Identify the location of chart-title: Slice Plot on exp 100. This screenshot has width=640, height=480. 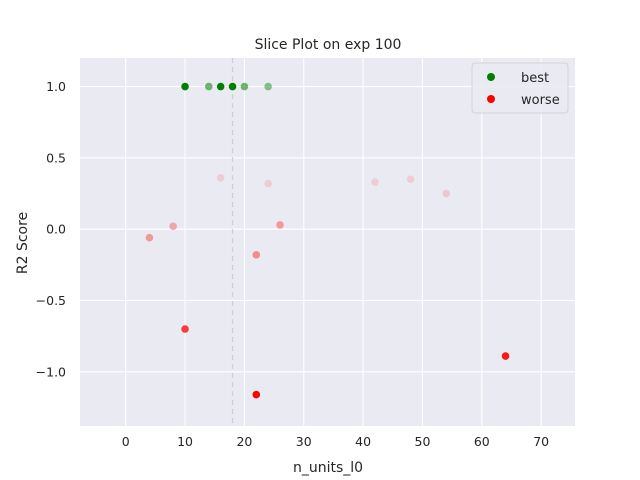
(328, 45).